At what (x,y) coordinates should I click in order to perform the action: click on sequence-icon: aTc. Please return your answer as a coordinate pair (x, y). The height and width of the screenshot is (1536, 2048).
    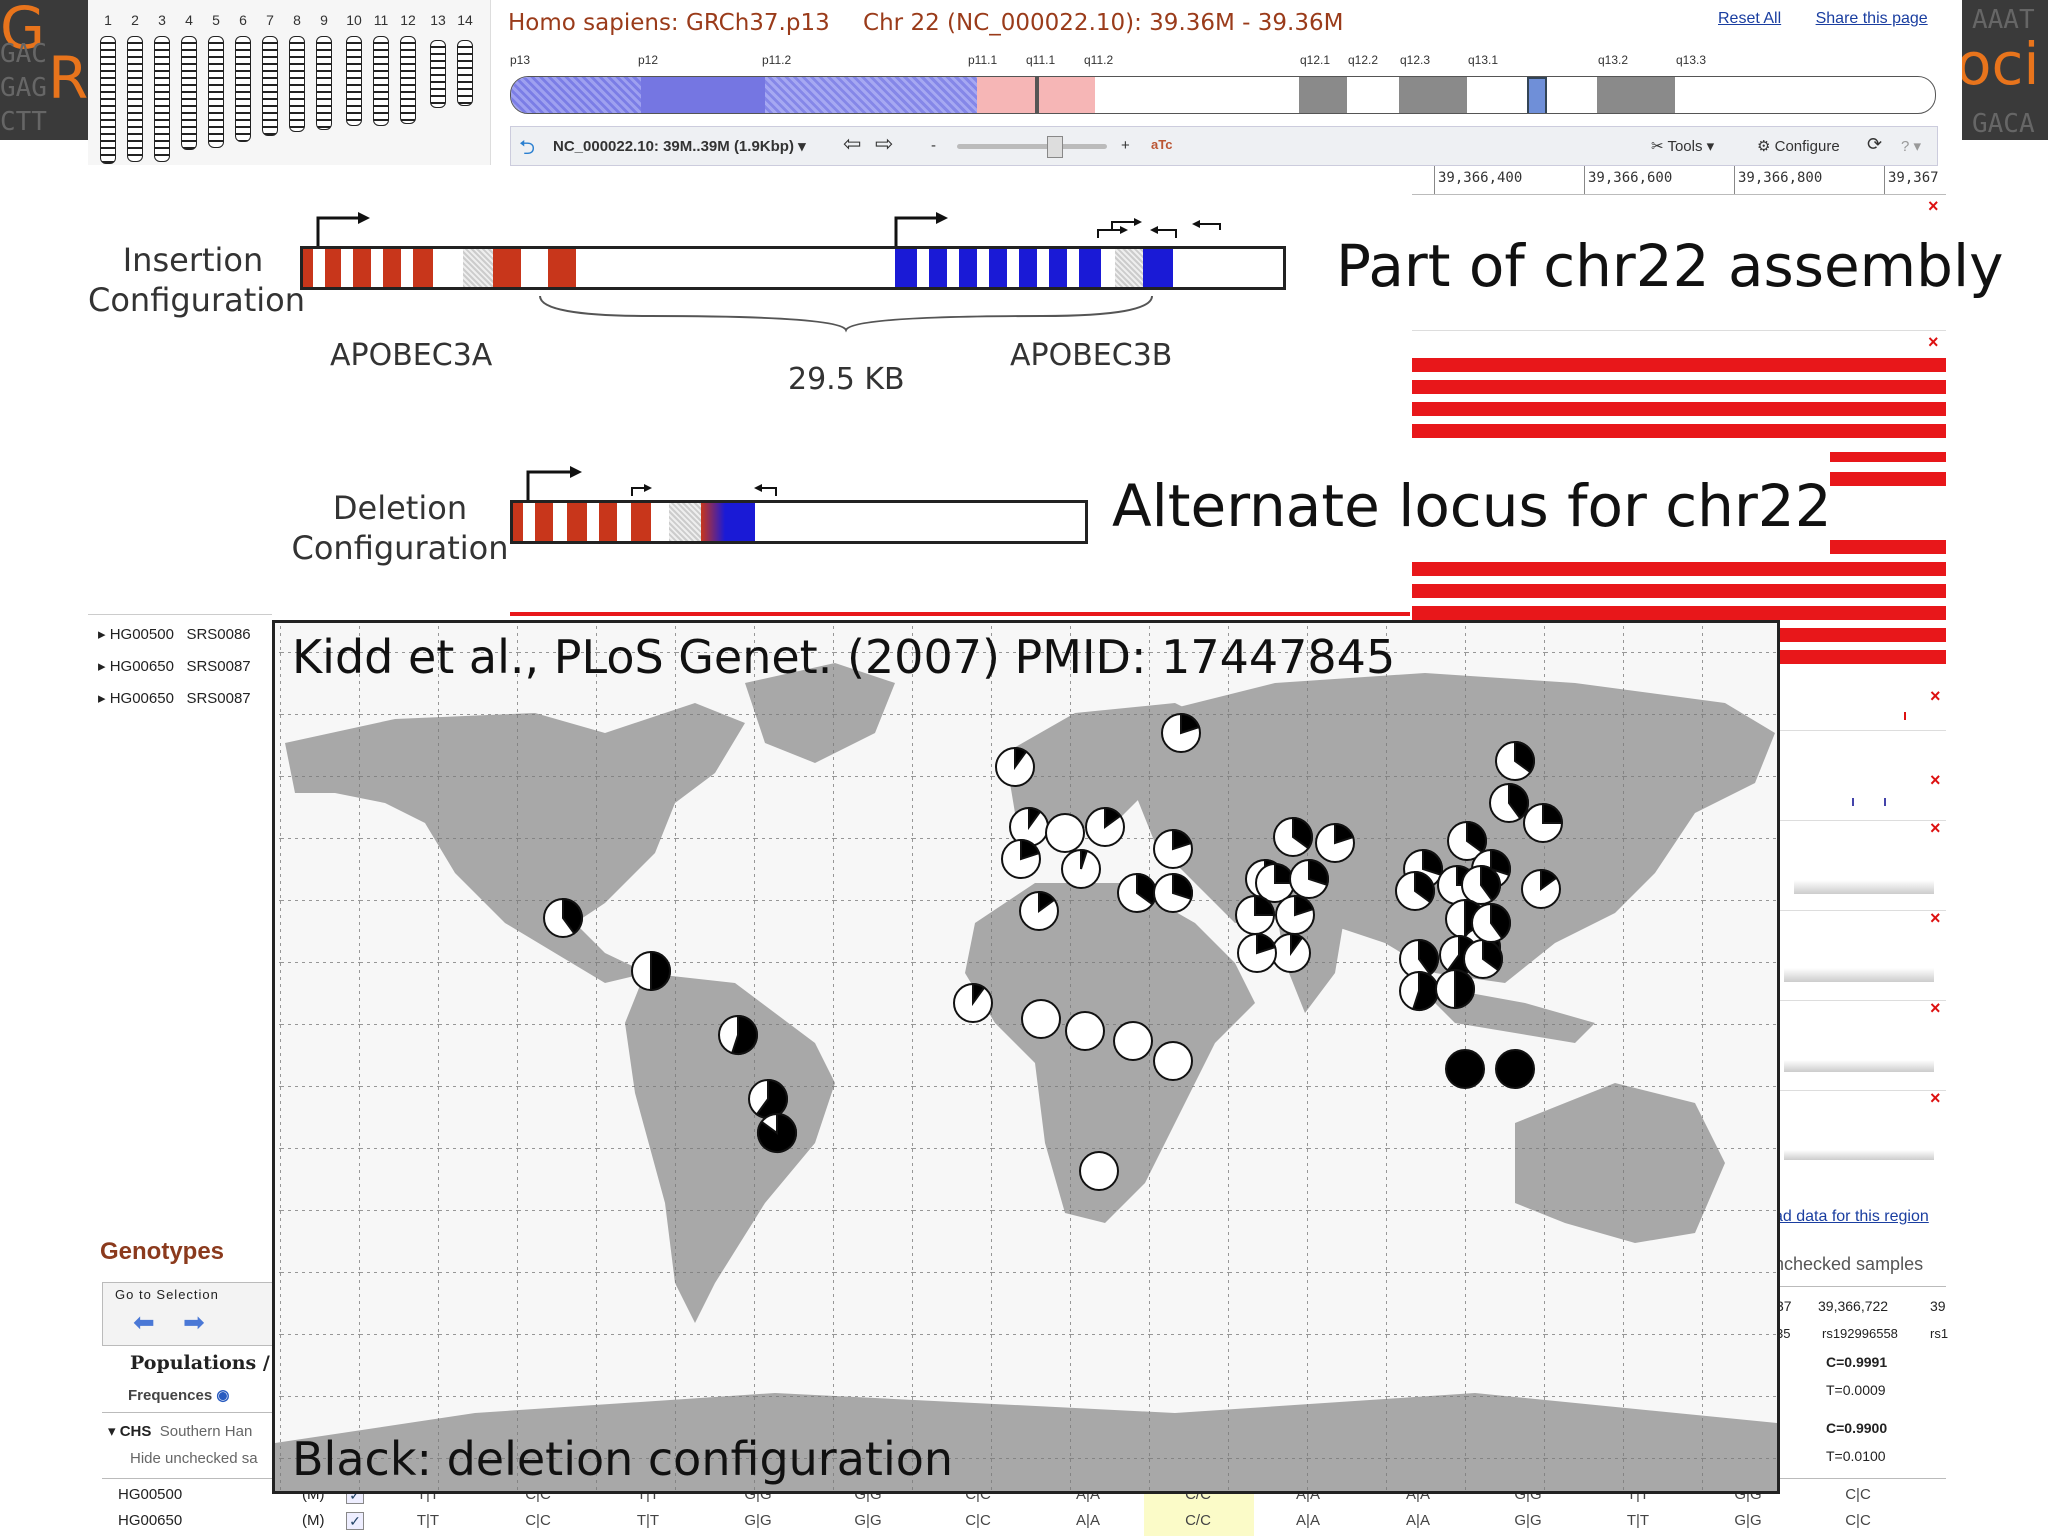
    Looking at the image, I should click on (1162, 144).